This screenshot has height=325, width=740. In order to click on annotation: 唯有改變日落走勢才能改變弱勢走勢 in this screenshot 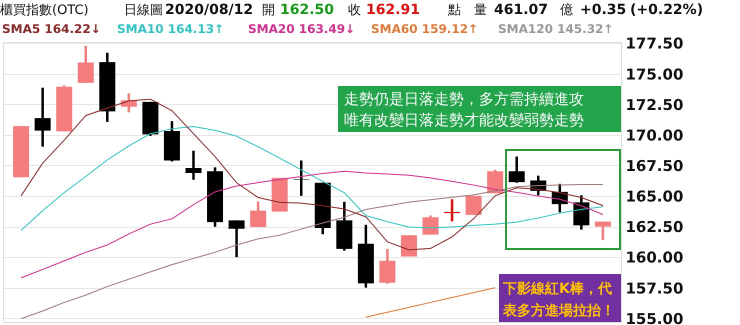, I will do `click(464, 120)`.